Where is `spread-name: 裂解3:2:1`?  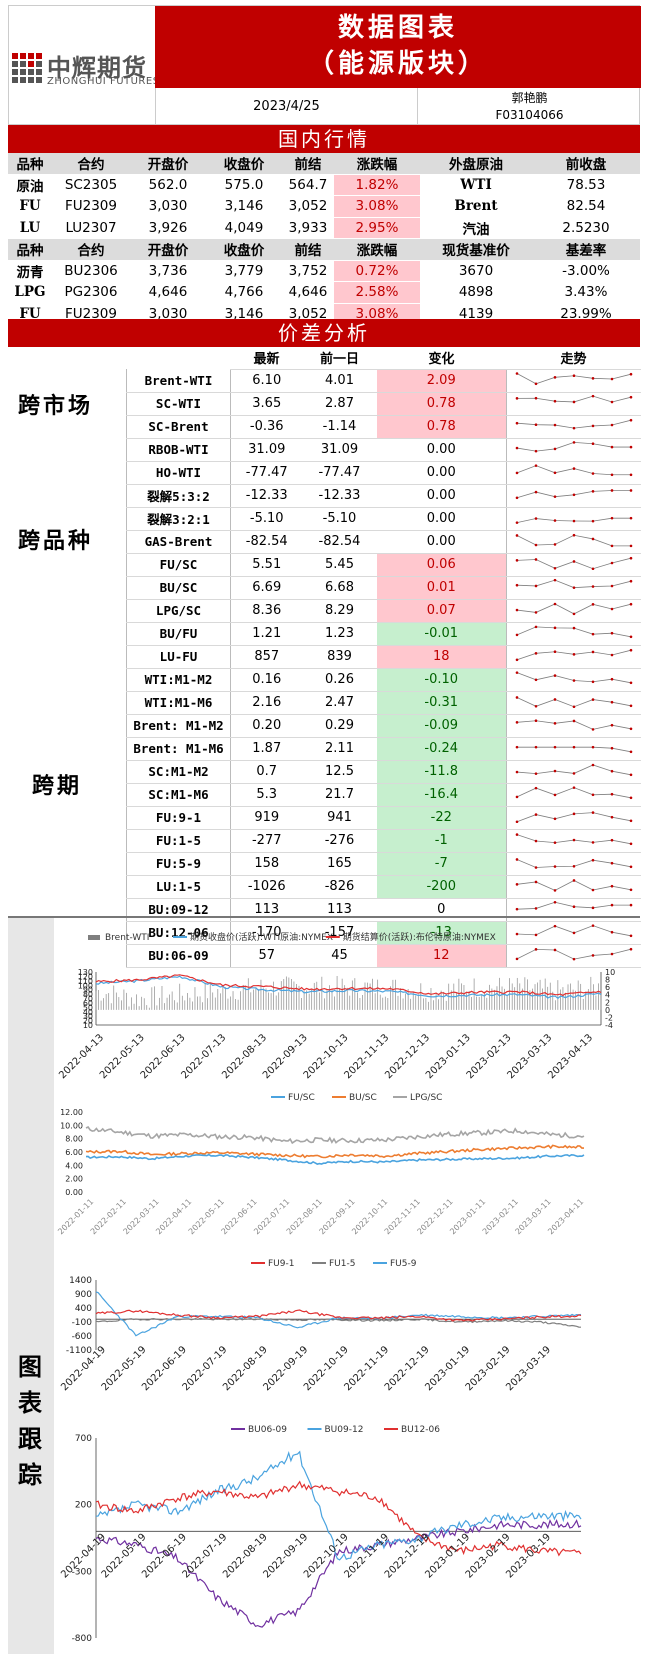
spread-name: 裂解3:2:1 is located at coordinates (178, 519).